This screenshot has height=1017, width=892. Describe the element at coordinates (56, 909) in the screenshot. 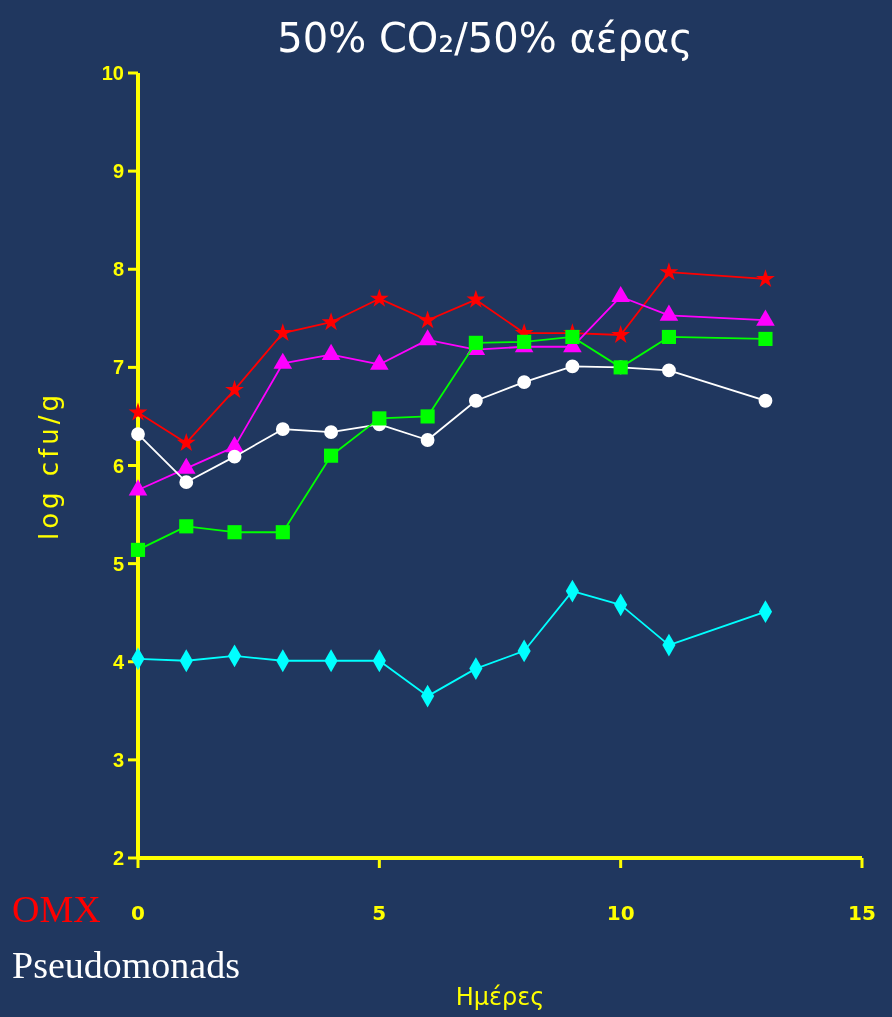

I see `text: OMX` at that location.